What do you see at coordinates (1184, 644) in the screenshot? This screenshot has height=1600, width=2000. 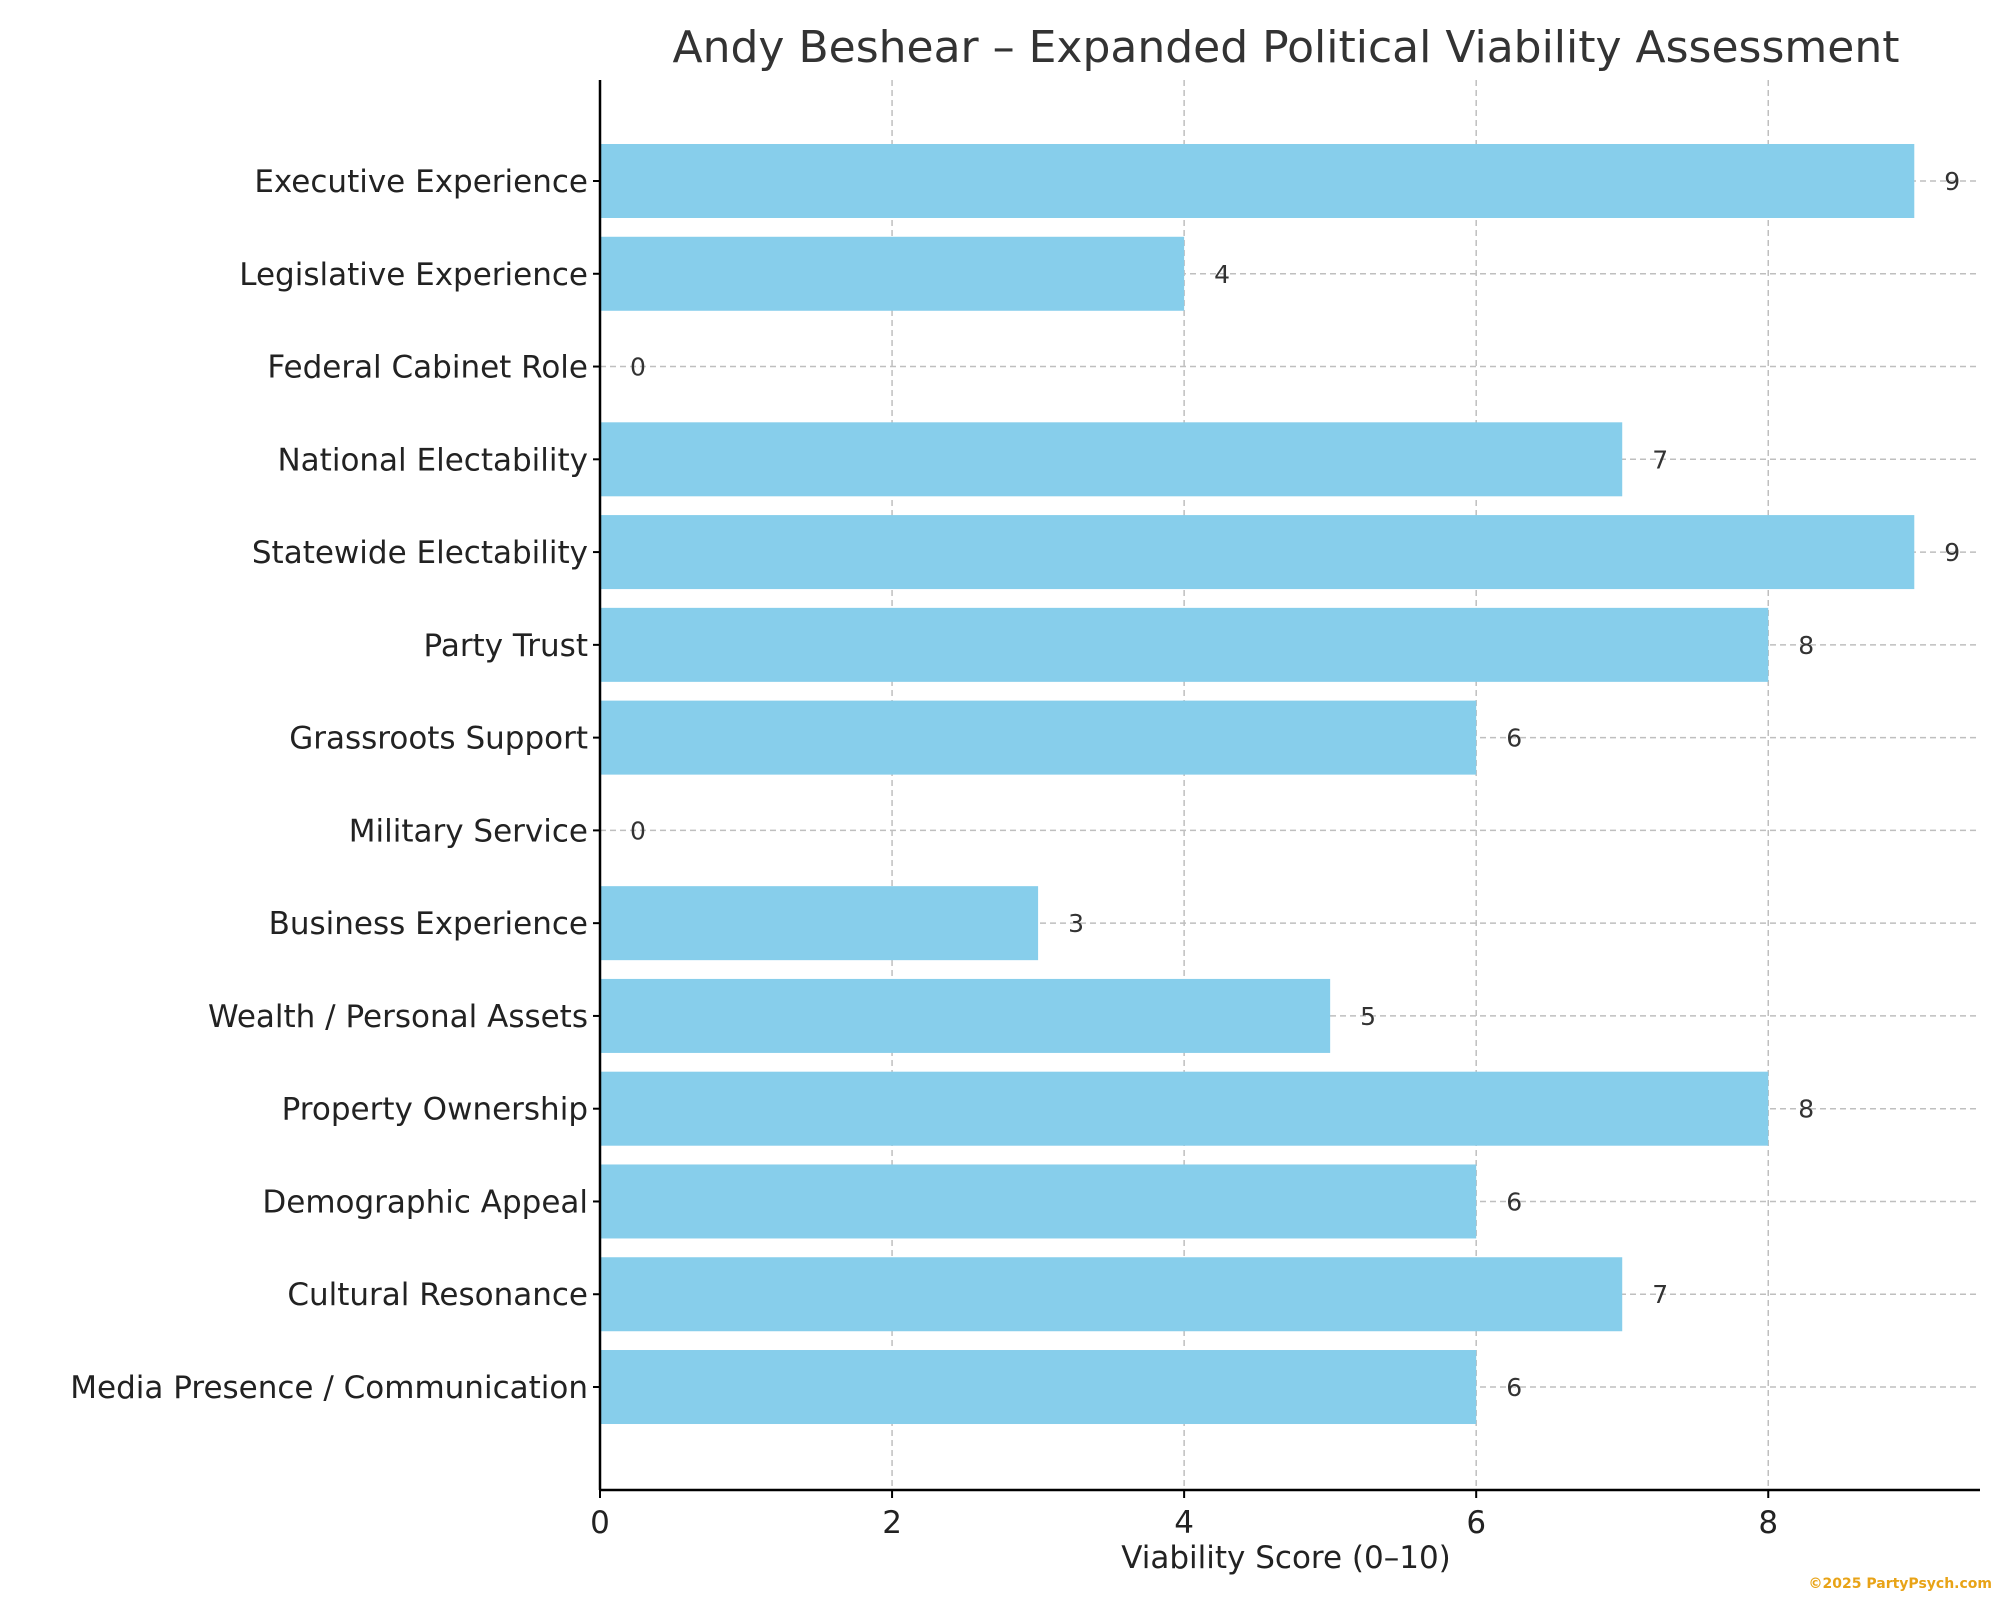 I see `bar-party-trust` at bounding box center [1184, 644].